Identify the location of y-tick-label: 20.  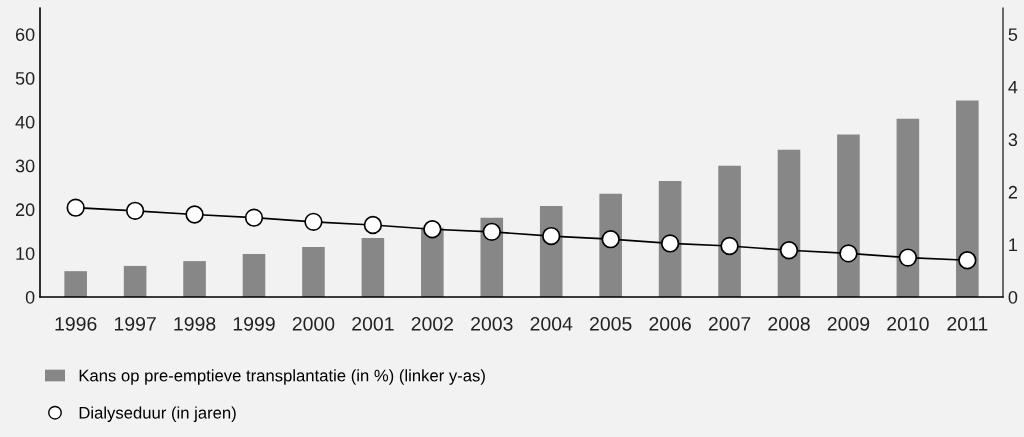
(25, 210).